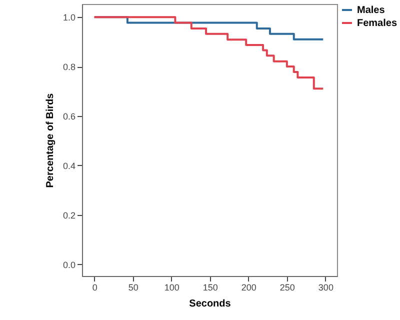 The image size is (400, 320). What do you see at coordinates (69, 265) in the screenshot?
I see `y-tick-label: 0.0` at bounding box center [69, 265].